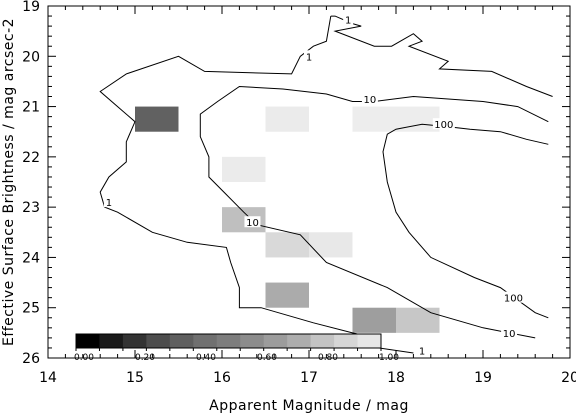 This screenshot has height=418, width=576. What do you see at coordinates (31, 208) in the screenshot?
I see `y-tick-label: 23` at bounding box center [31, 208].